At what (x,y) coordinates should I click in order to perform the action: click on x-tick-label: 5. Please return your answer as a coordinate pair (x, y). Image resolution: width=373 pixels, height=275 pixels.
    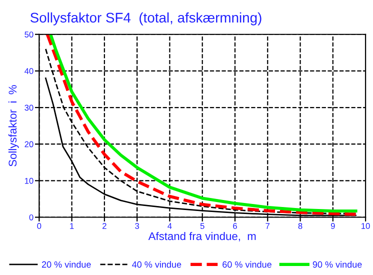
    Looking at the image, I should click on (202, 226).